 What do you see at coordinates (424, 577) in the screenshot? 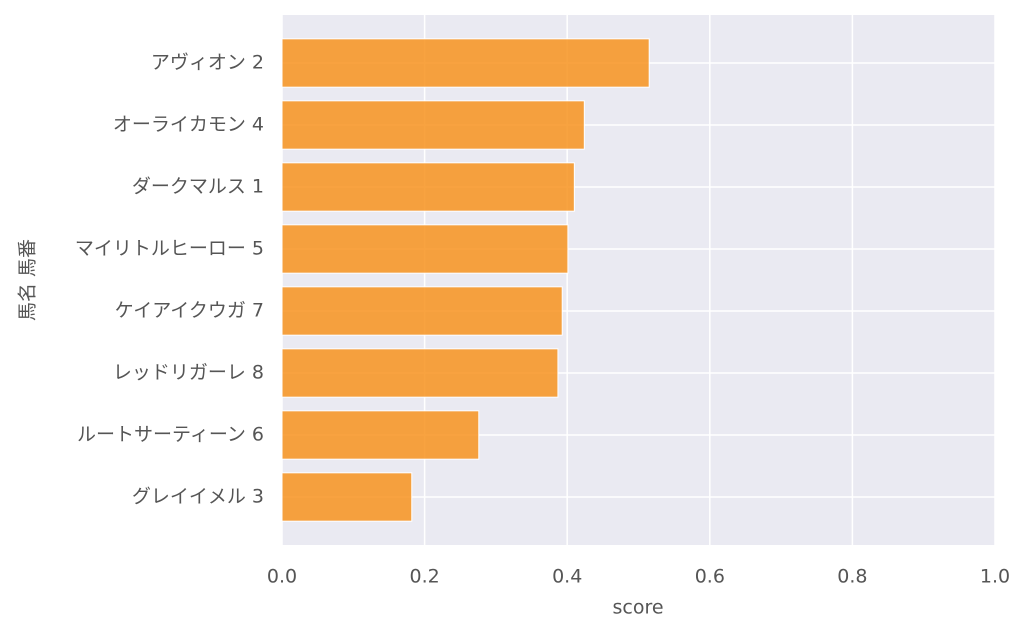
I see `x-tick-label: 0.2` at bounding box center [424, 577].